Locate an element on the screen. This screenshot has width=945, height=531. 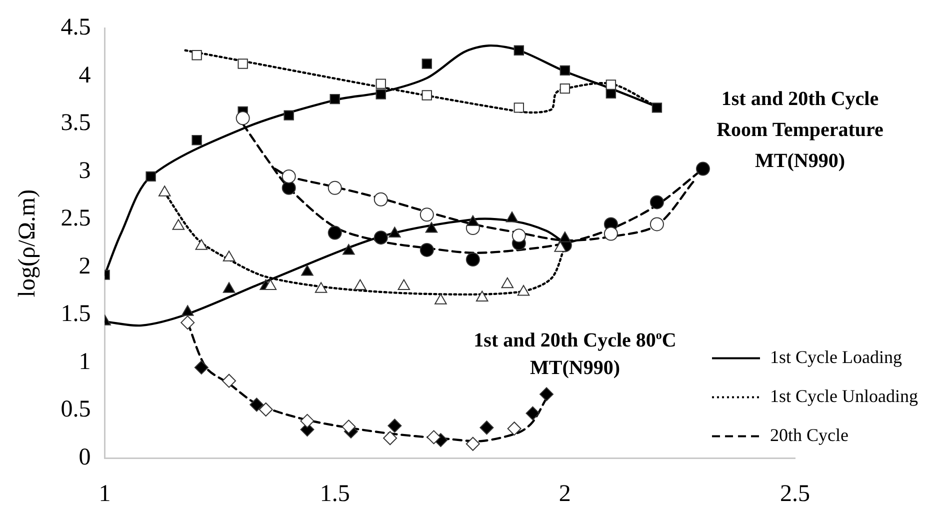
y-tick-label: 1.5 is located at coordinates (75, 314).